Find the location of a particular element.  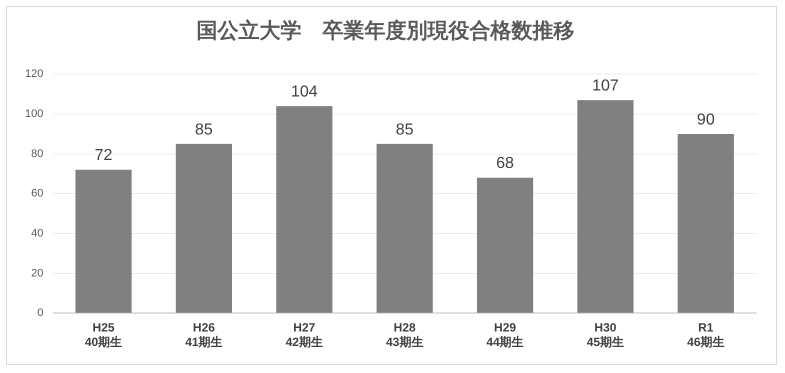

y-tick-label: 120 is located at coordinates (34, 74).